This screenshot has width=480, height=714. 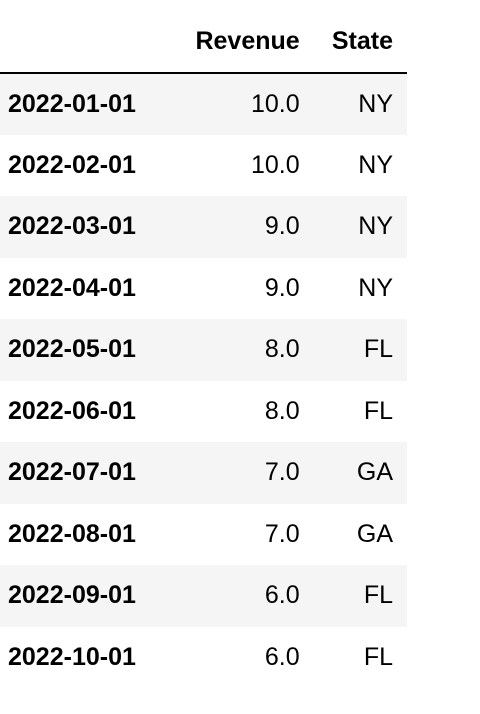 What do you see at coordinates (72, 226) in the screenshot?
I see `row-index: 2022-03-01` at bounding box center [72, 226].